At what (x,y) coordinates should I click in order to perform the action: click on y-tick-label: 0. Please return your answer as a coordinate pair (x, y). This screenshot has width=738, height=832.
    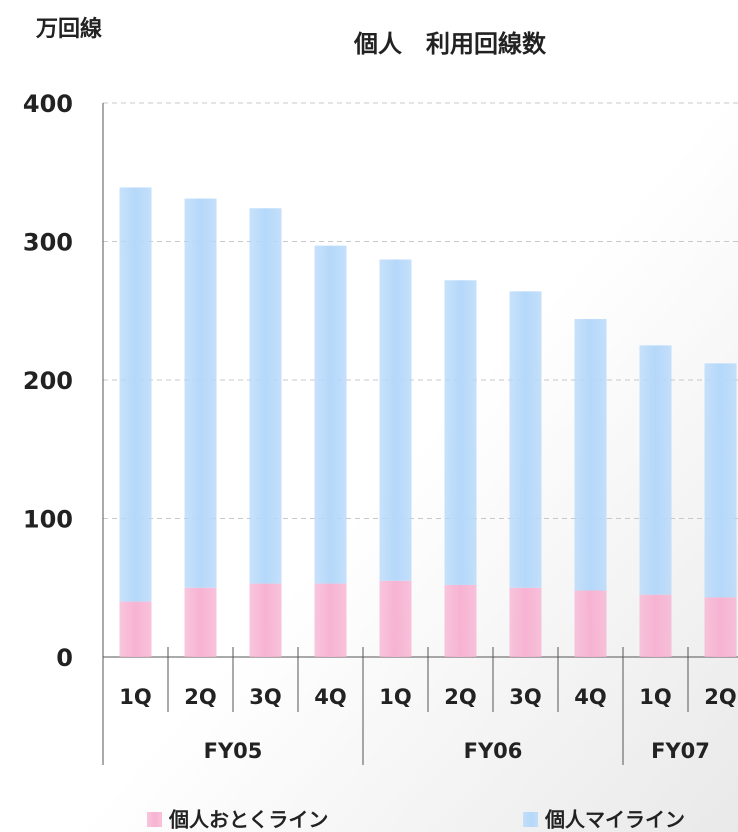
    Looking at the image, I should click on (64, 658).